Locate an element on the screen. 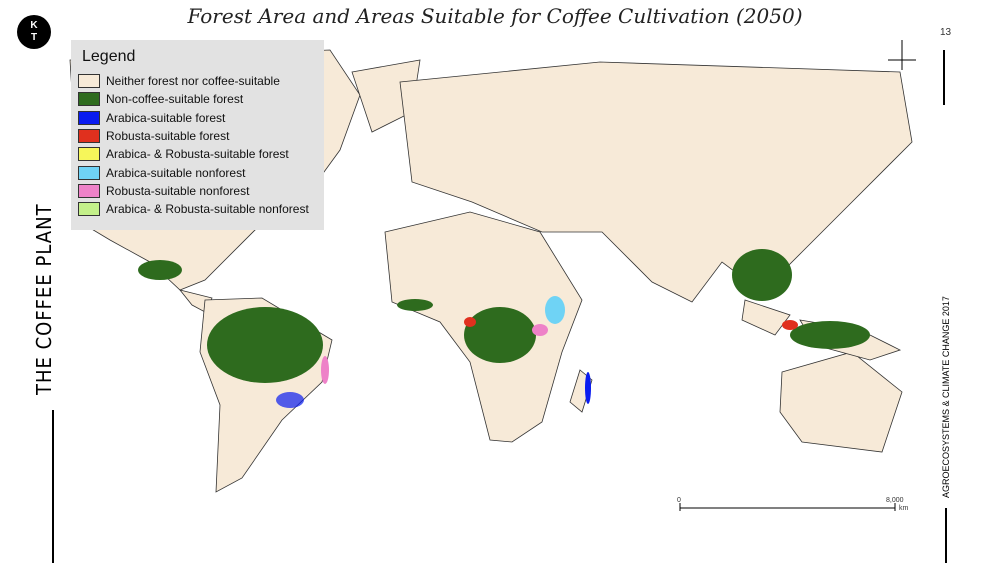  legend-label: Arabica- & Robusta-suitable forest is located at coordinates (197, 154).